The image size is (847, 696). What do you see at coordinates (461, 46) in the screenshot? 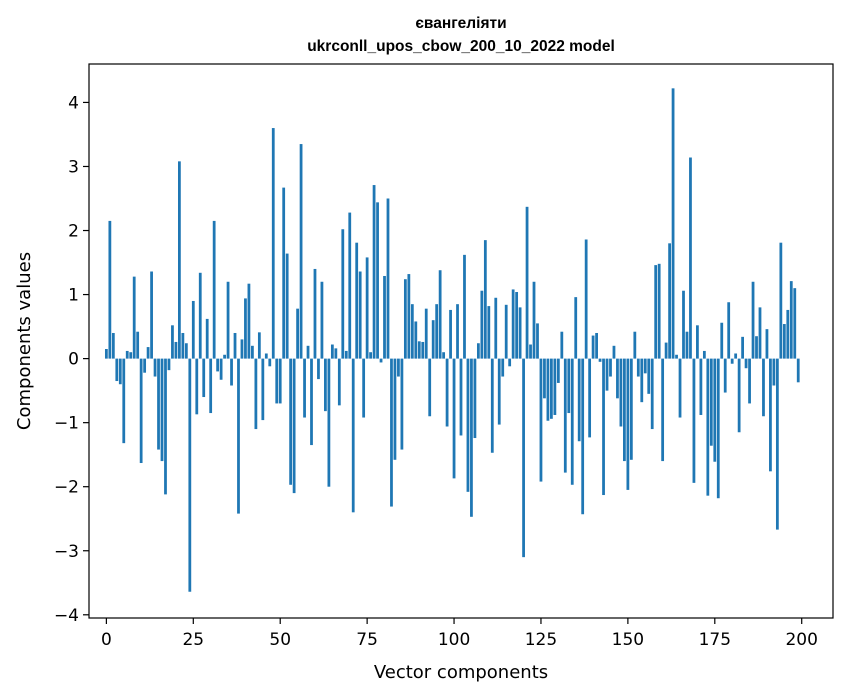
I see `chart-title-line2: ukrconll_upos_cbow_200_10_2022 model` at bounding box center [461, 46].